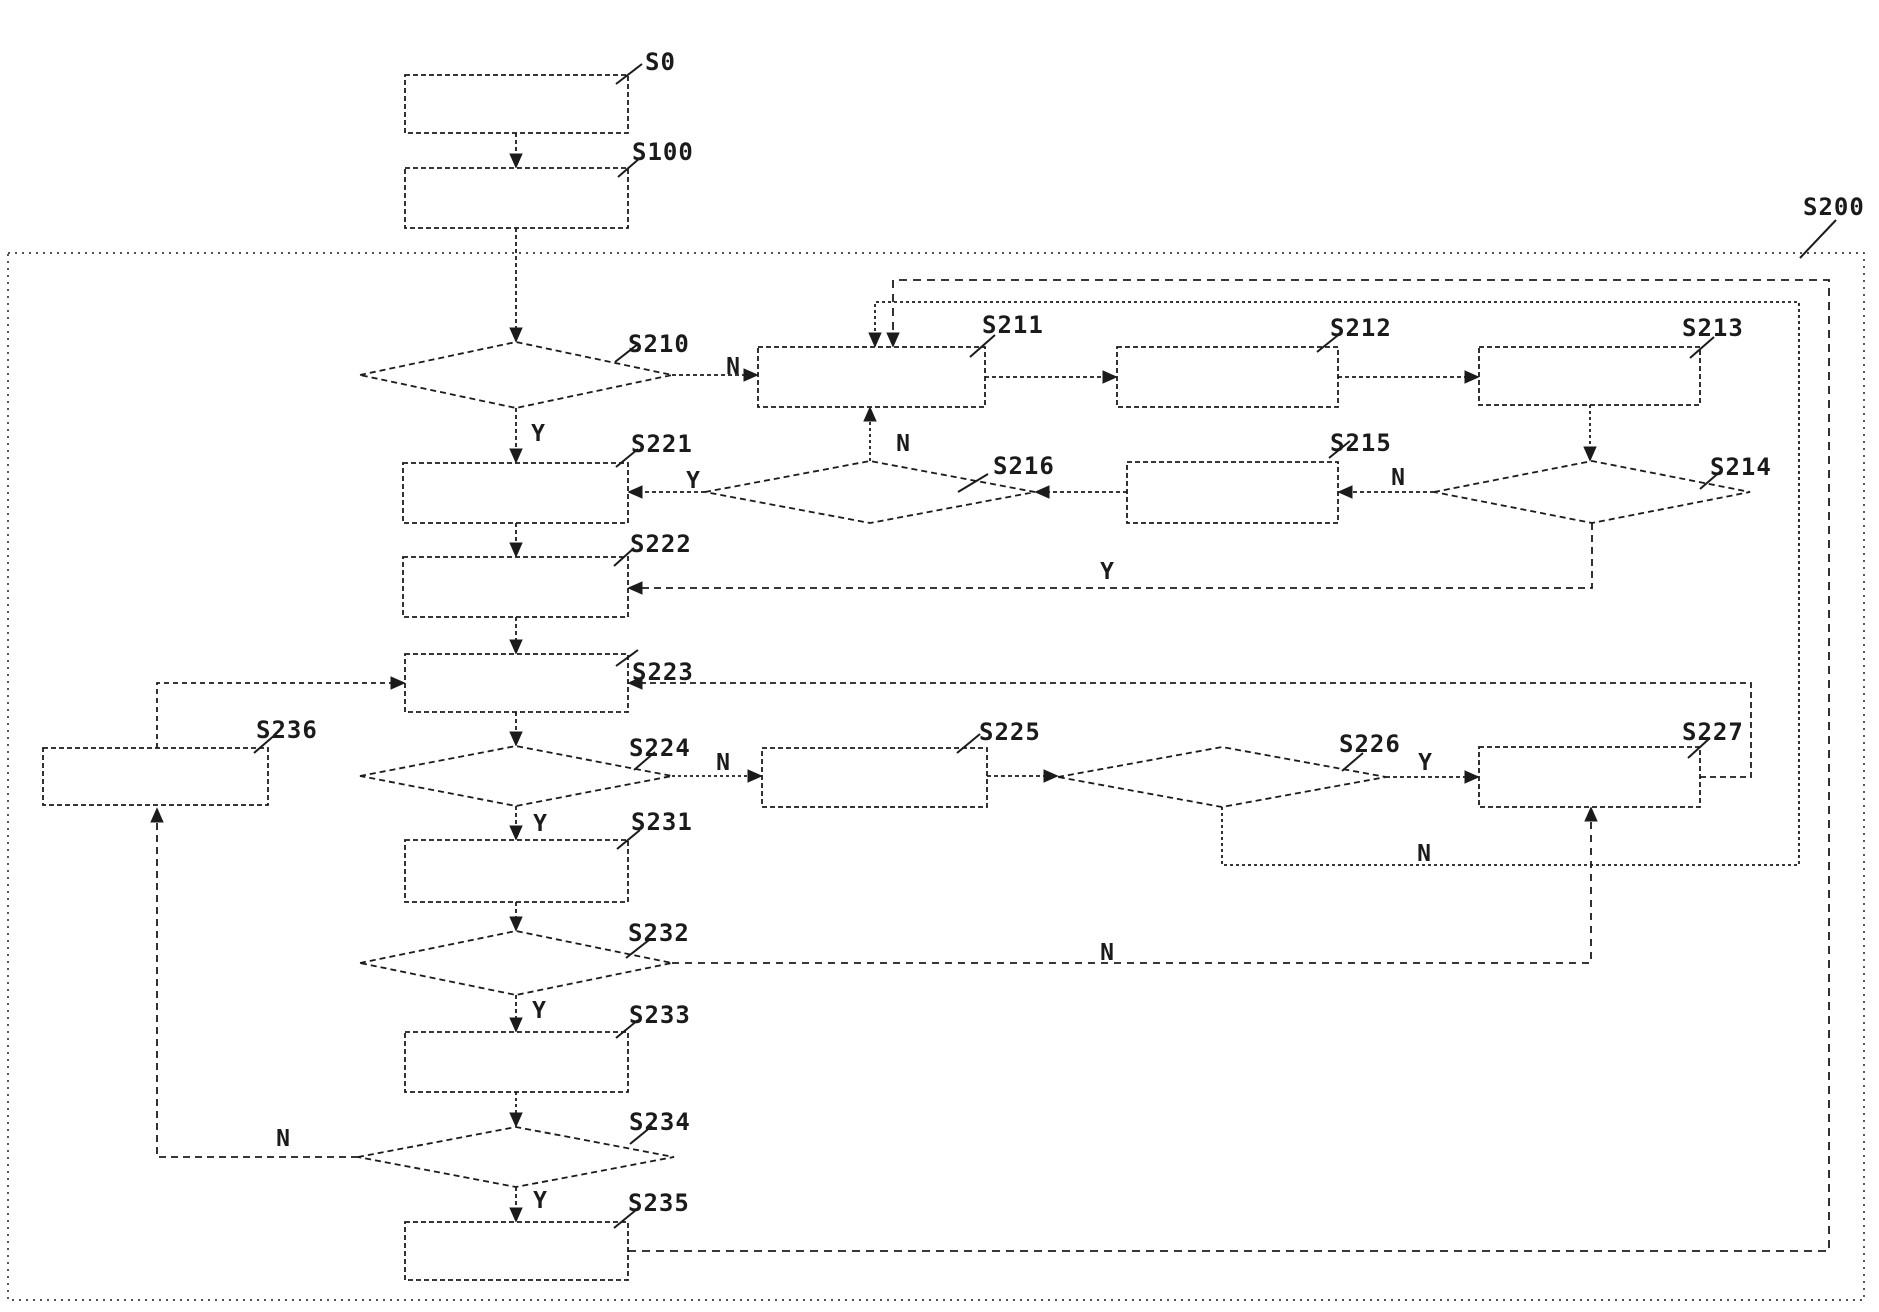 The height and width of the screenshot is (1312, 1879). I want to click on leader-tick-S0, so click(629, 74).